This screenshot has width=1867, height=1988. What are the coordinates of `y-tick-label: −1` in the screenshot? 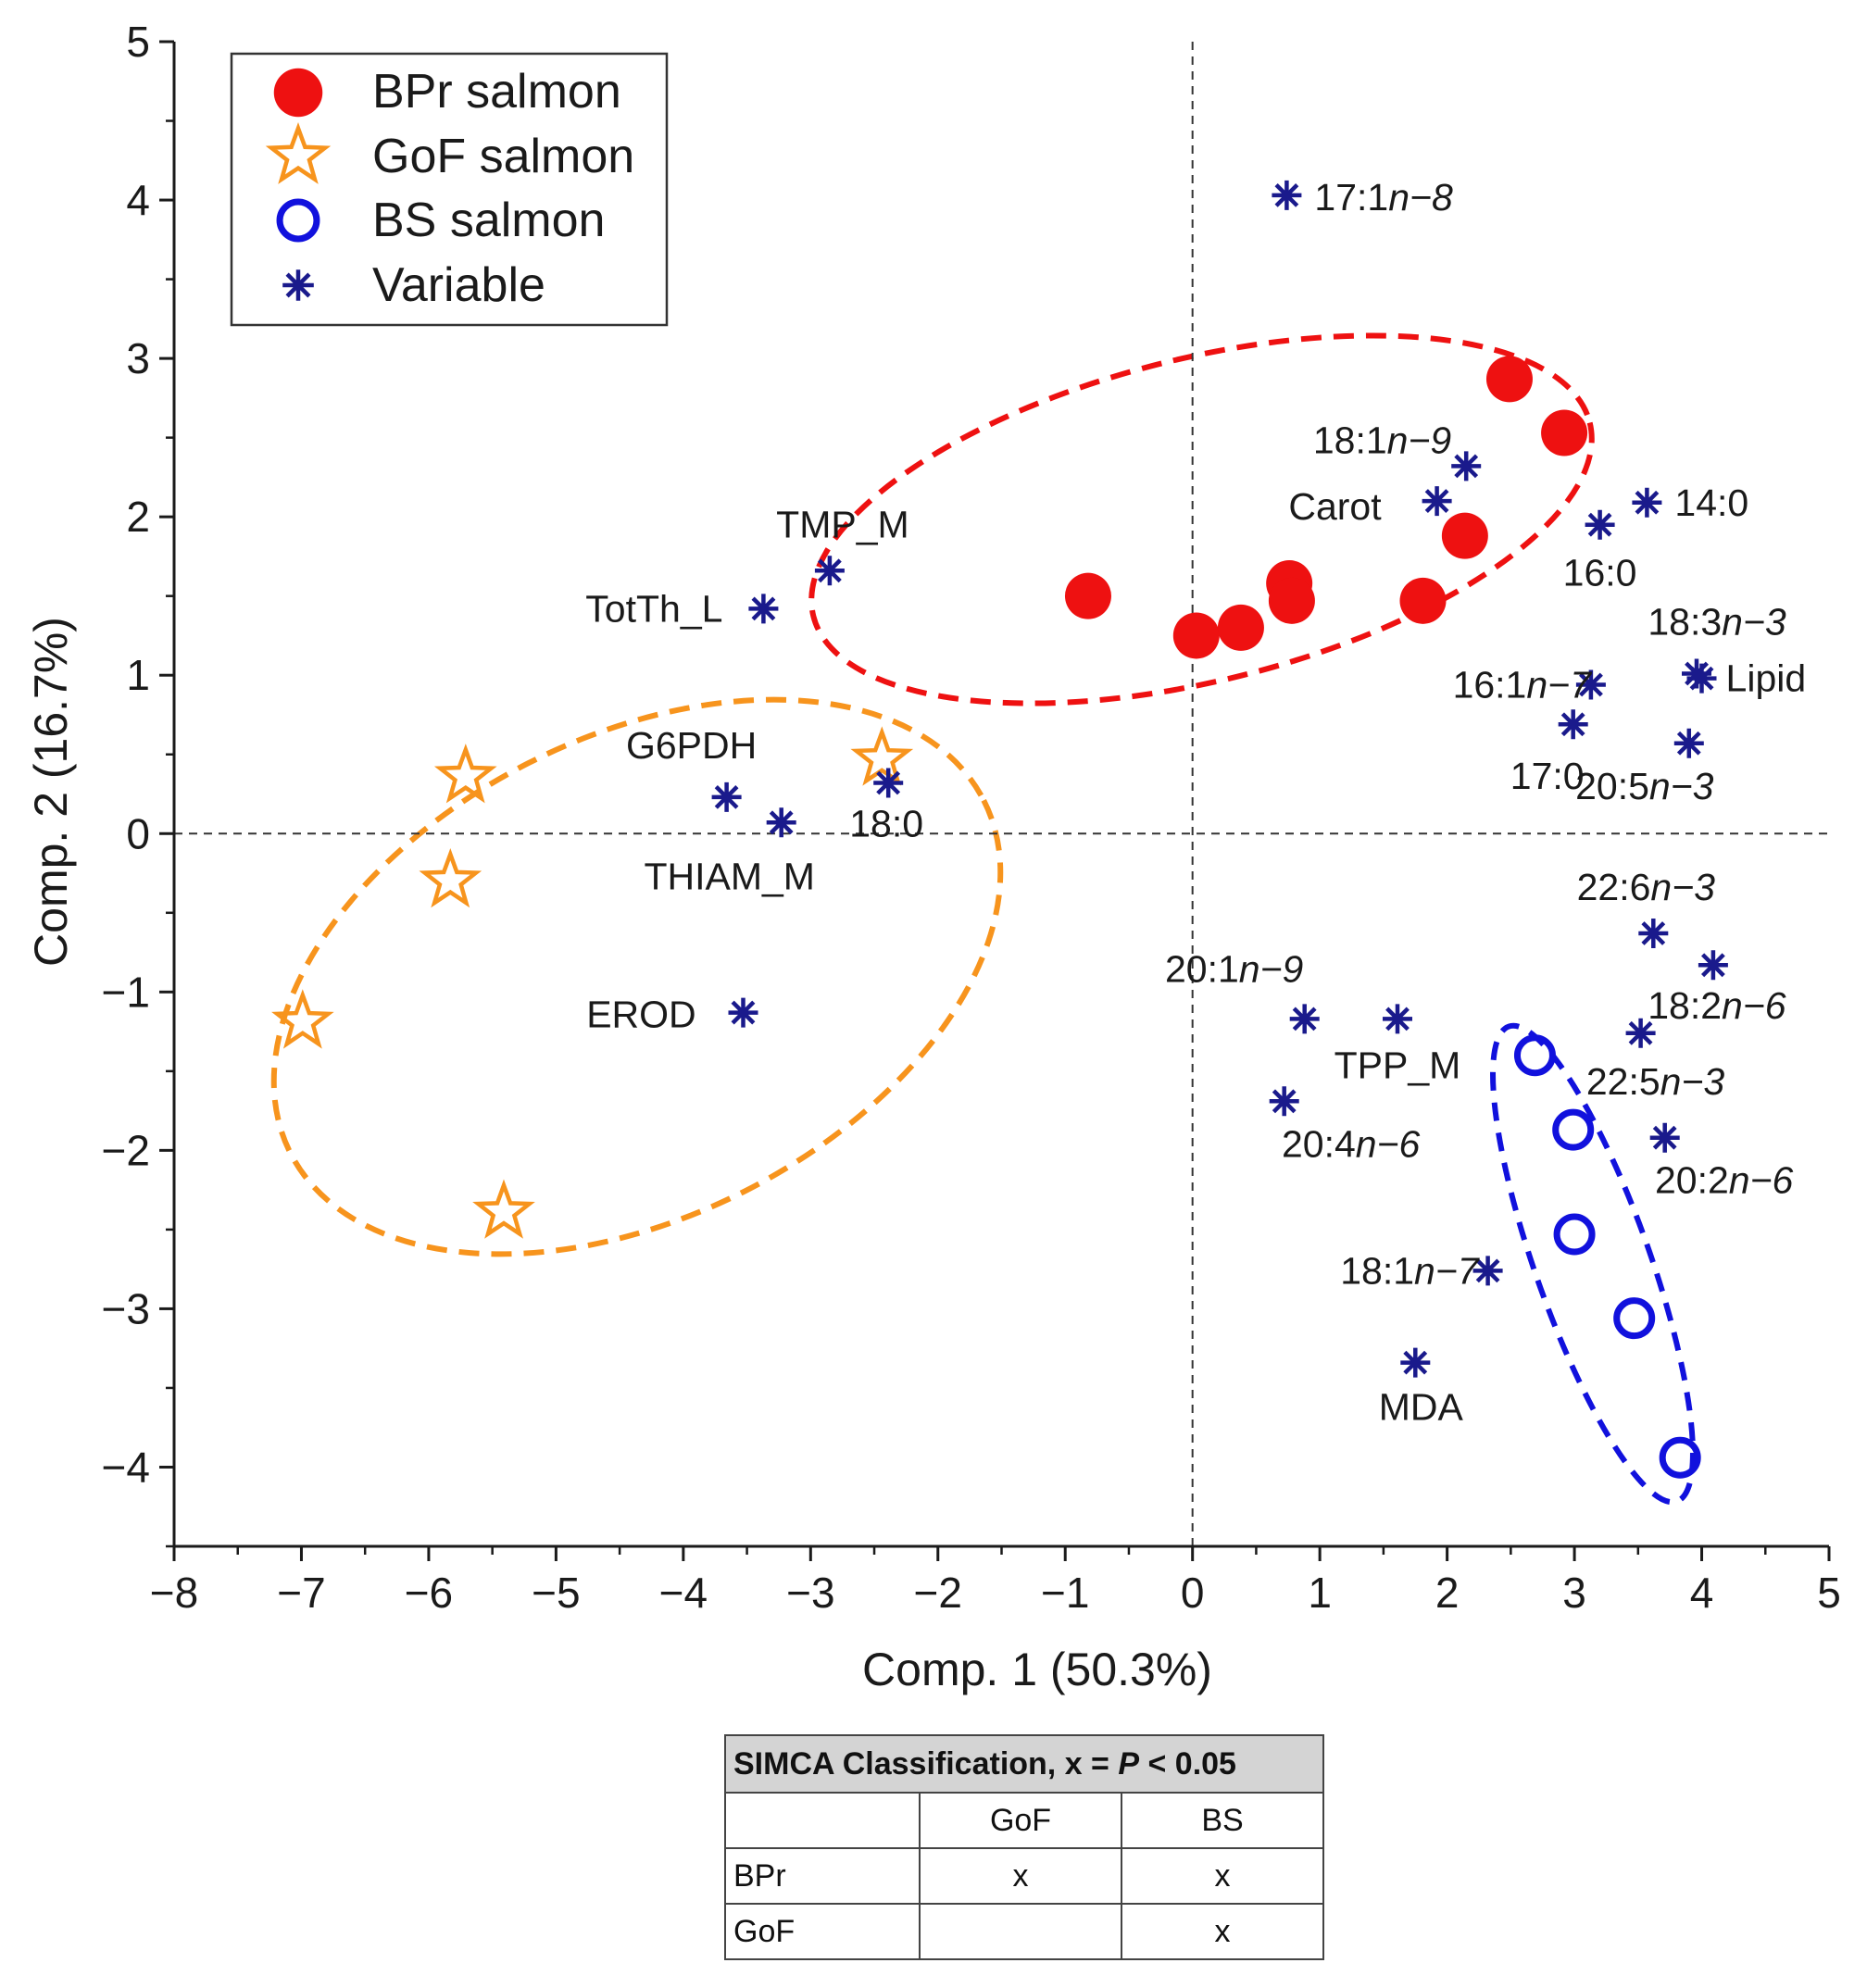 It's located at (126, 992).